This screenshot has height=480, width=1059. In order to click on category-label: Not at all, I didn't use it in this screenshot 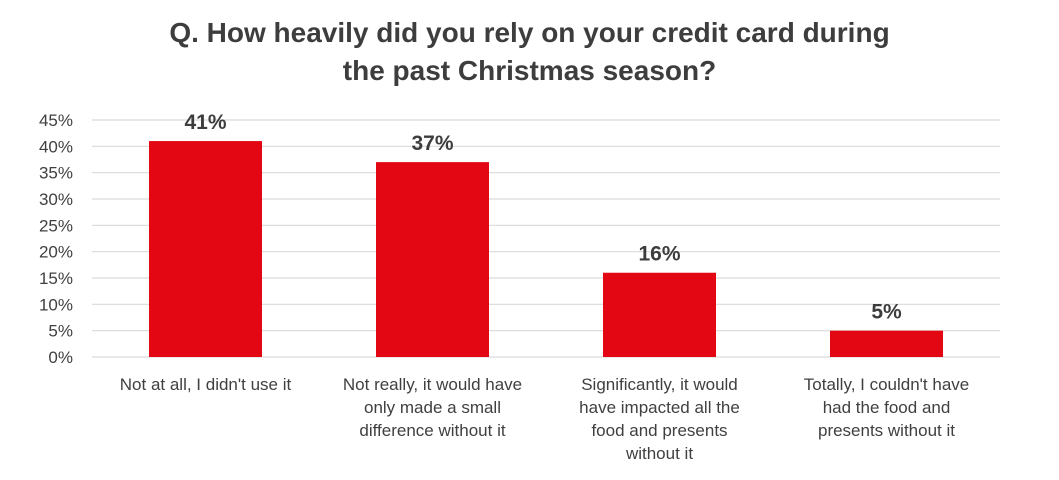, I will do `click(206, 384)`.